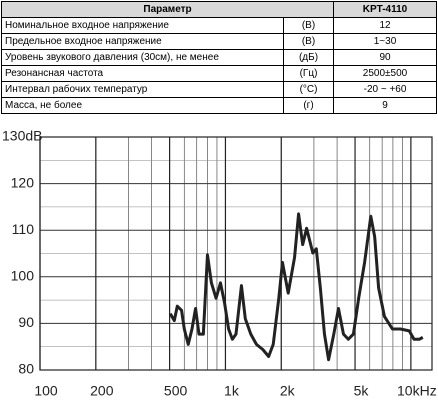 This screenshot has height=400, width=438. Describe the element at coordinates (308, 105) in the screenshot. I see `unit-cell: (г)` at that location.